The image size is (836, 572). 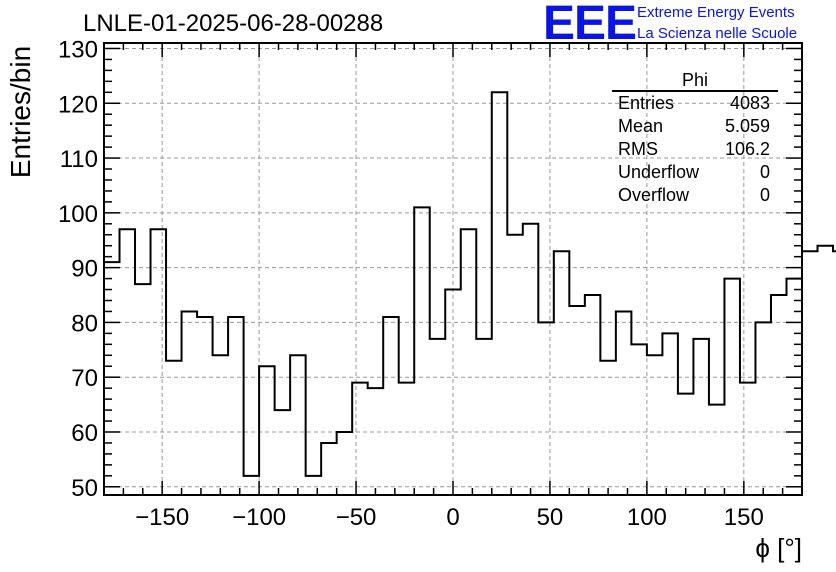 What do you see at coordinates (695, 195) in the screenshot?
I see `stats-row-overflow: Overflow 0` at bounding box center [695, 195].